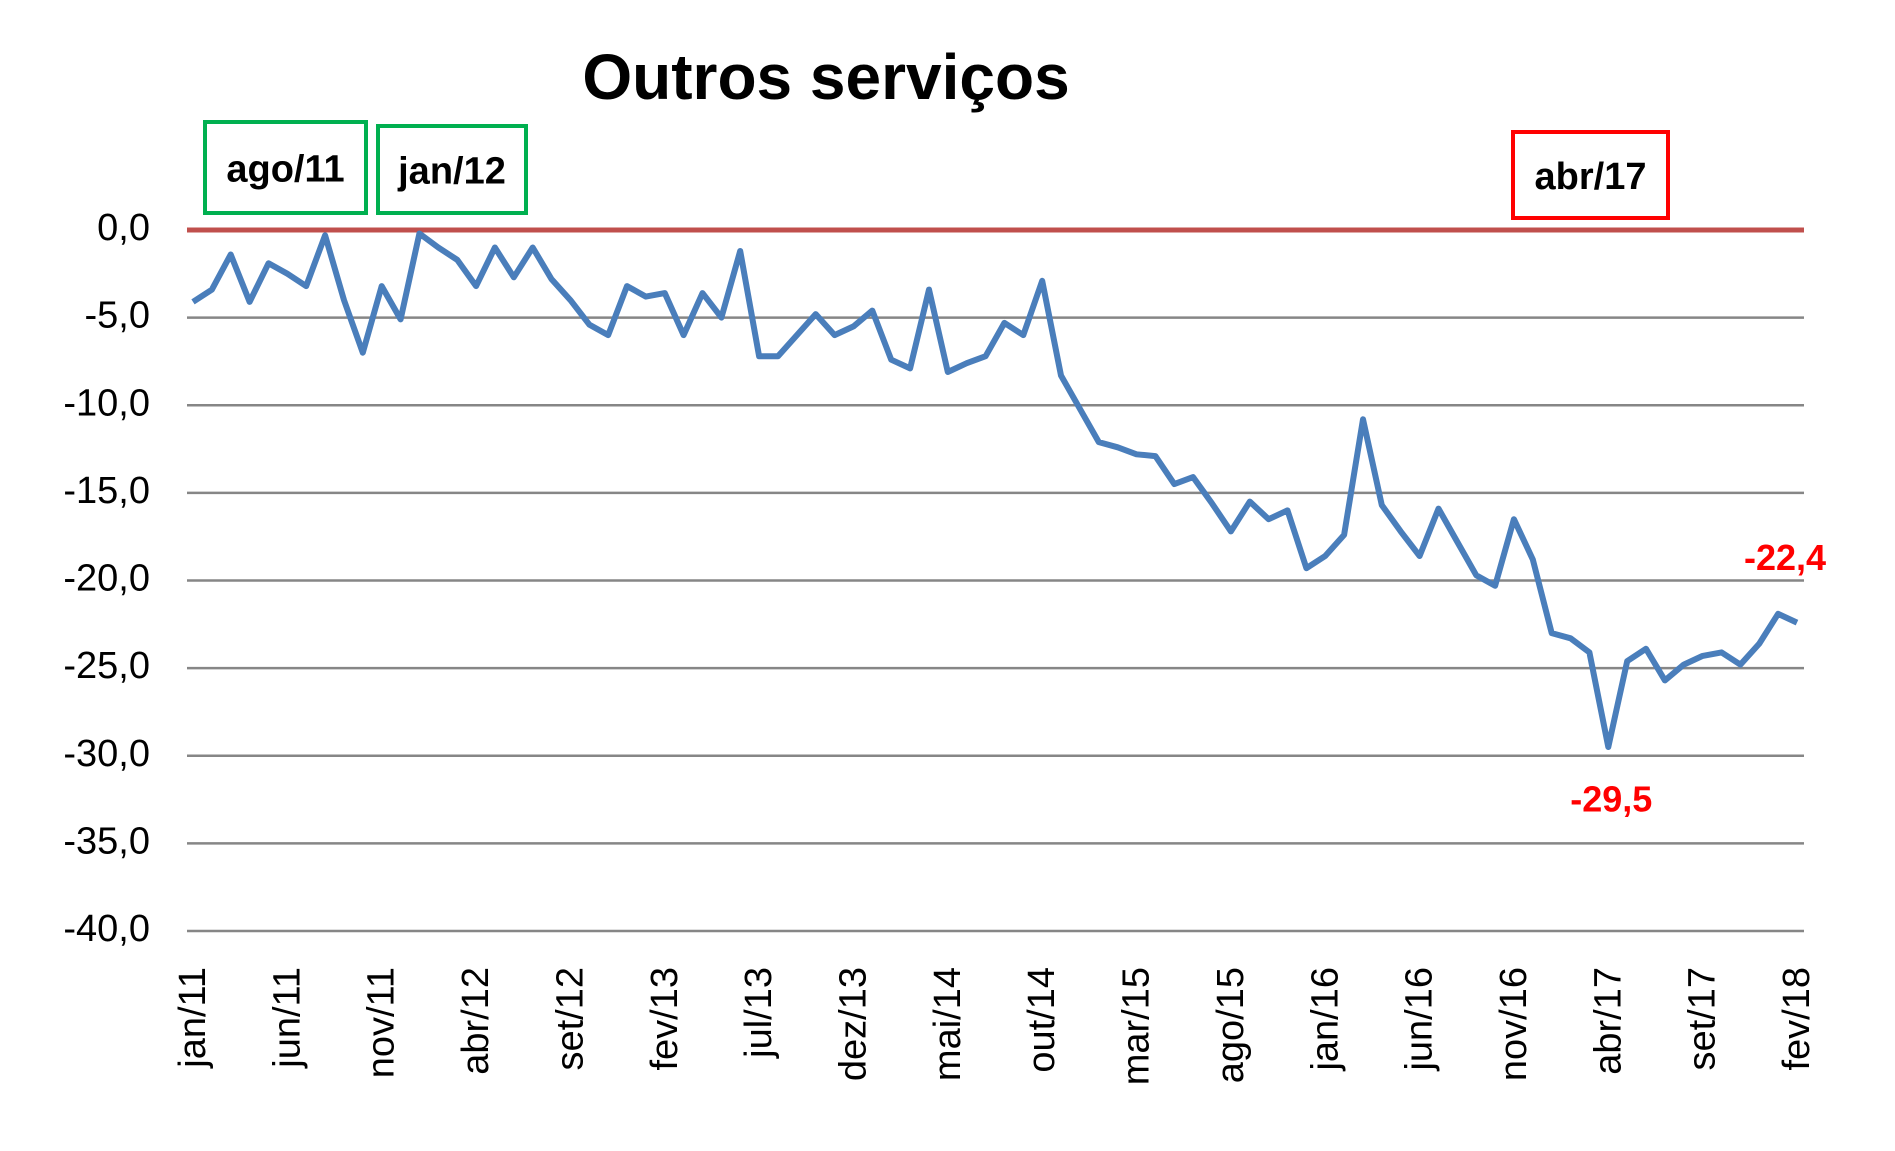  Describe the element at coordinates (106, 666) in the screenshot. I see `y-tick-label: -25,0` at that location.